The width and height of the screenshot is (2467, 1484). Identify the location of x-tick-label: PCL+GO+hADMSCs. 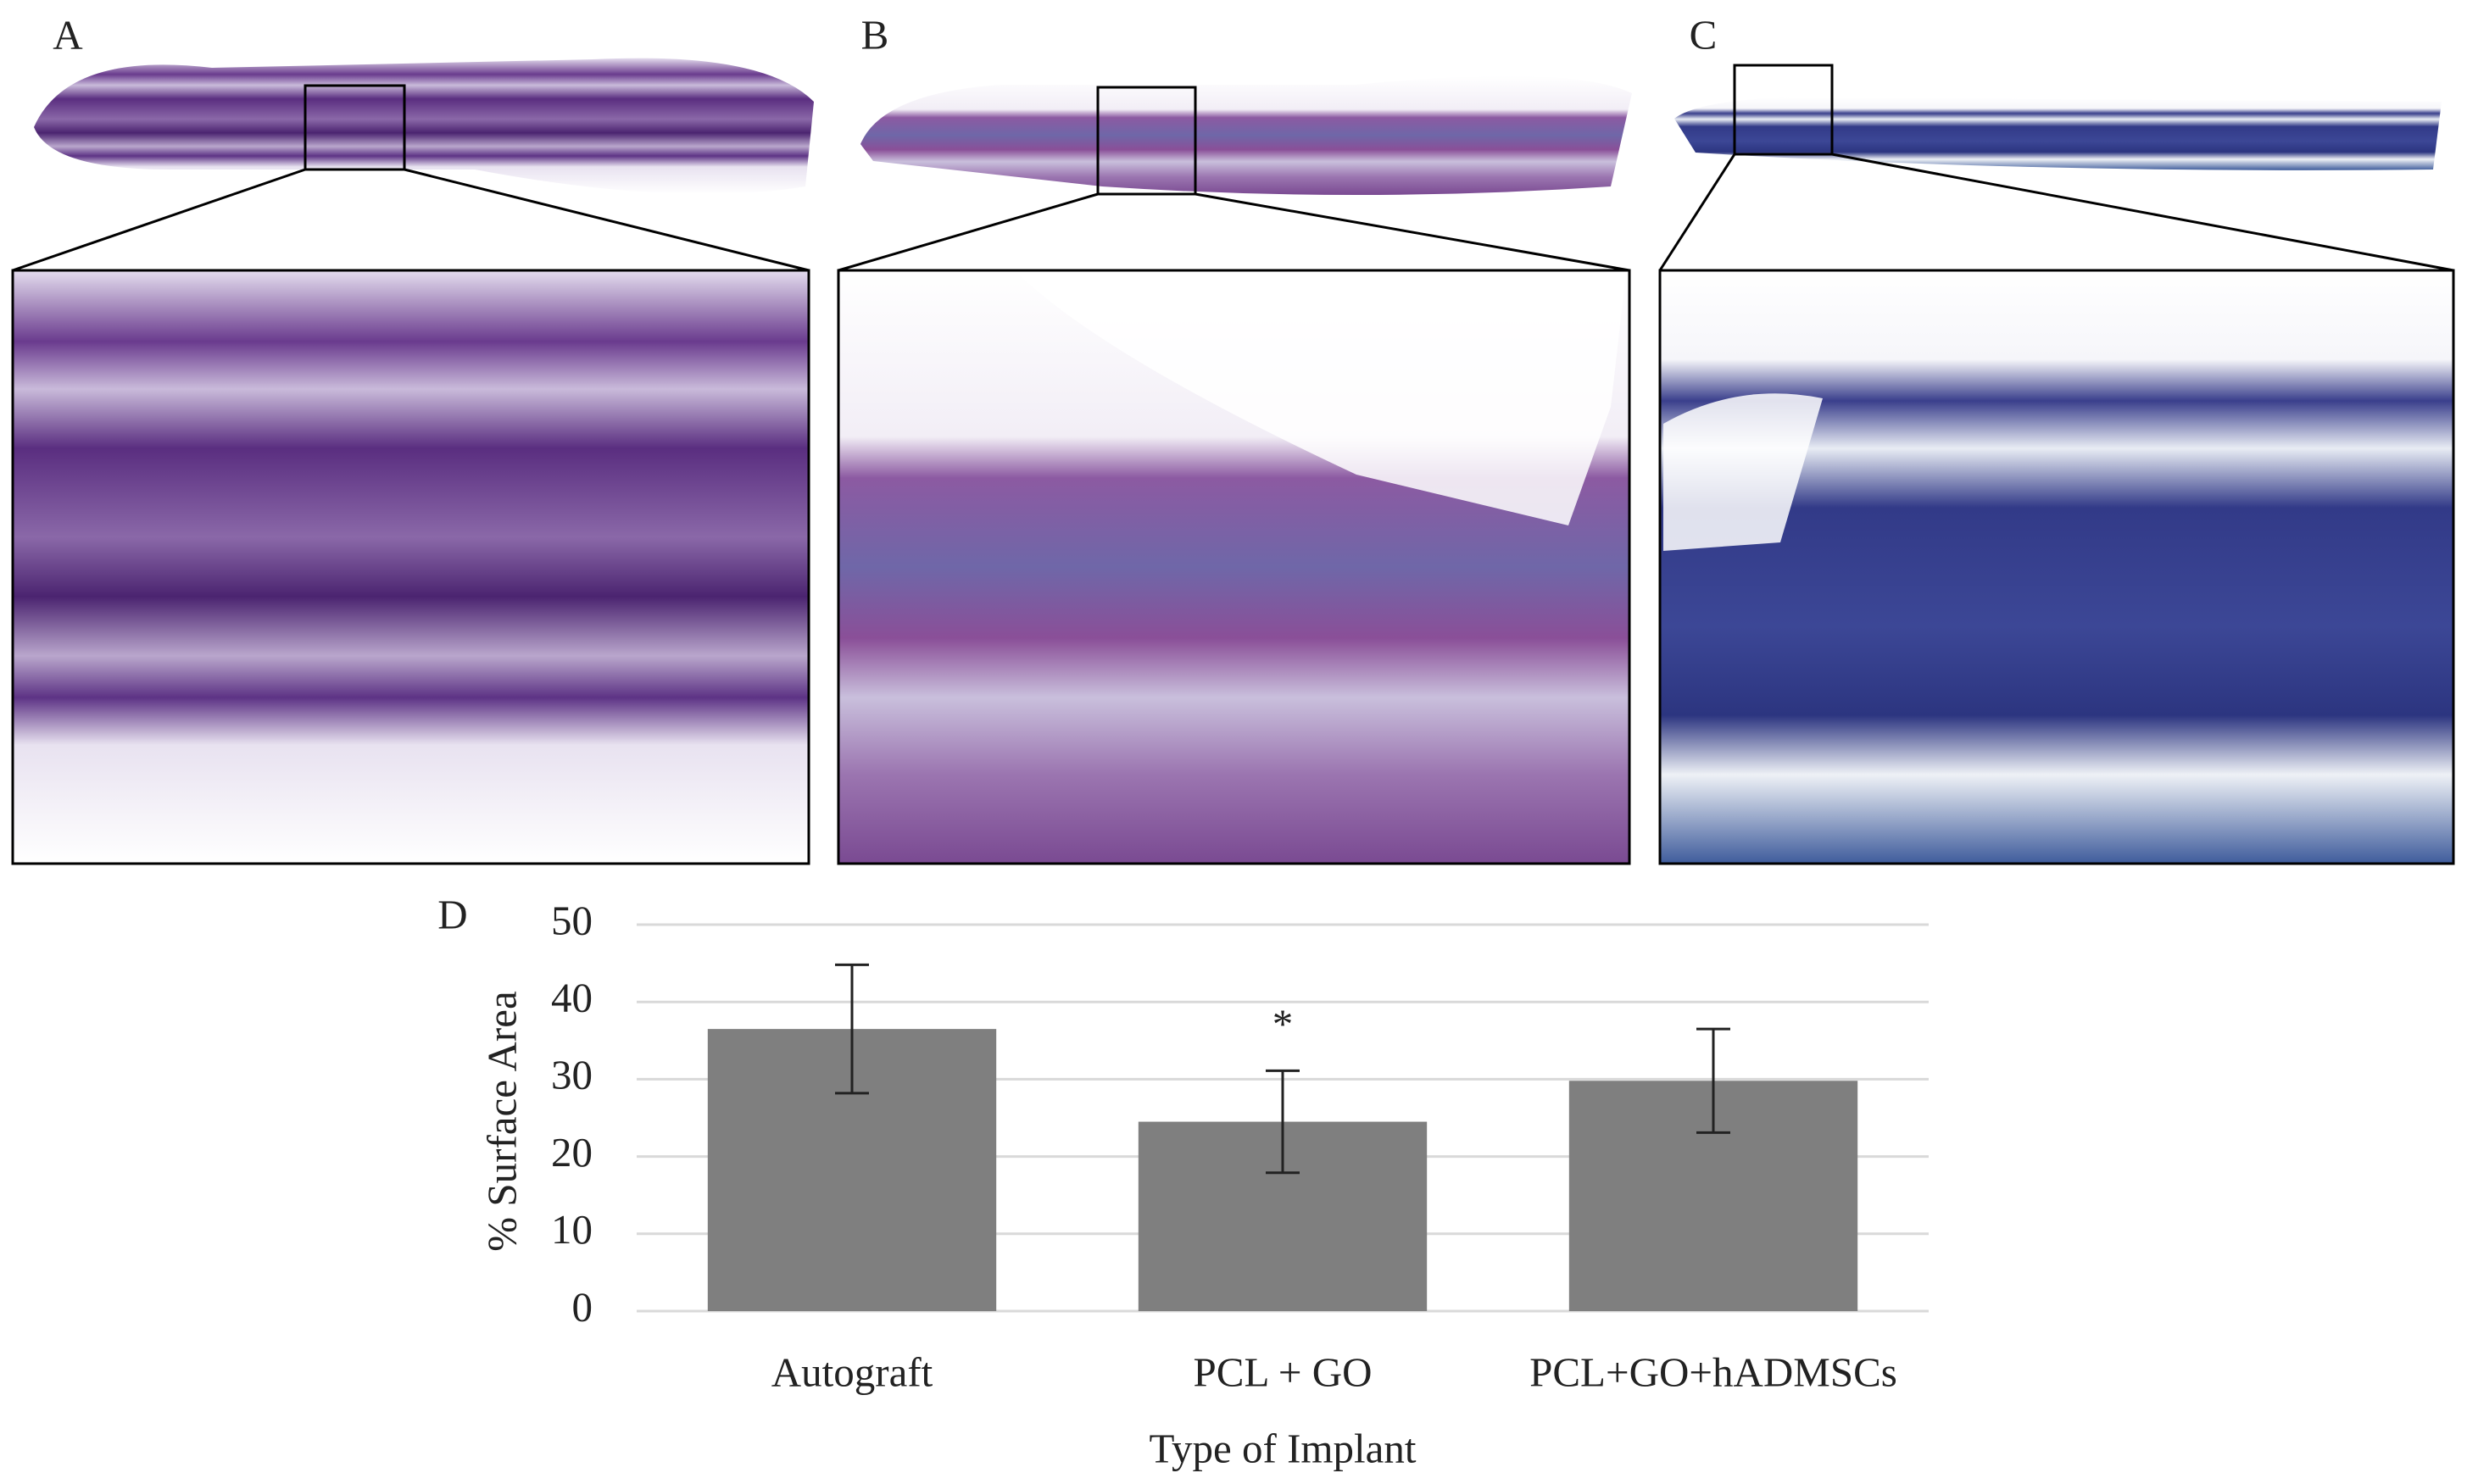
(1713, 1372).